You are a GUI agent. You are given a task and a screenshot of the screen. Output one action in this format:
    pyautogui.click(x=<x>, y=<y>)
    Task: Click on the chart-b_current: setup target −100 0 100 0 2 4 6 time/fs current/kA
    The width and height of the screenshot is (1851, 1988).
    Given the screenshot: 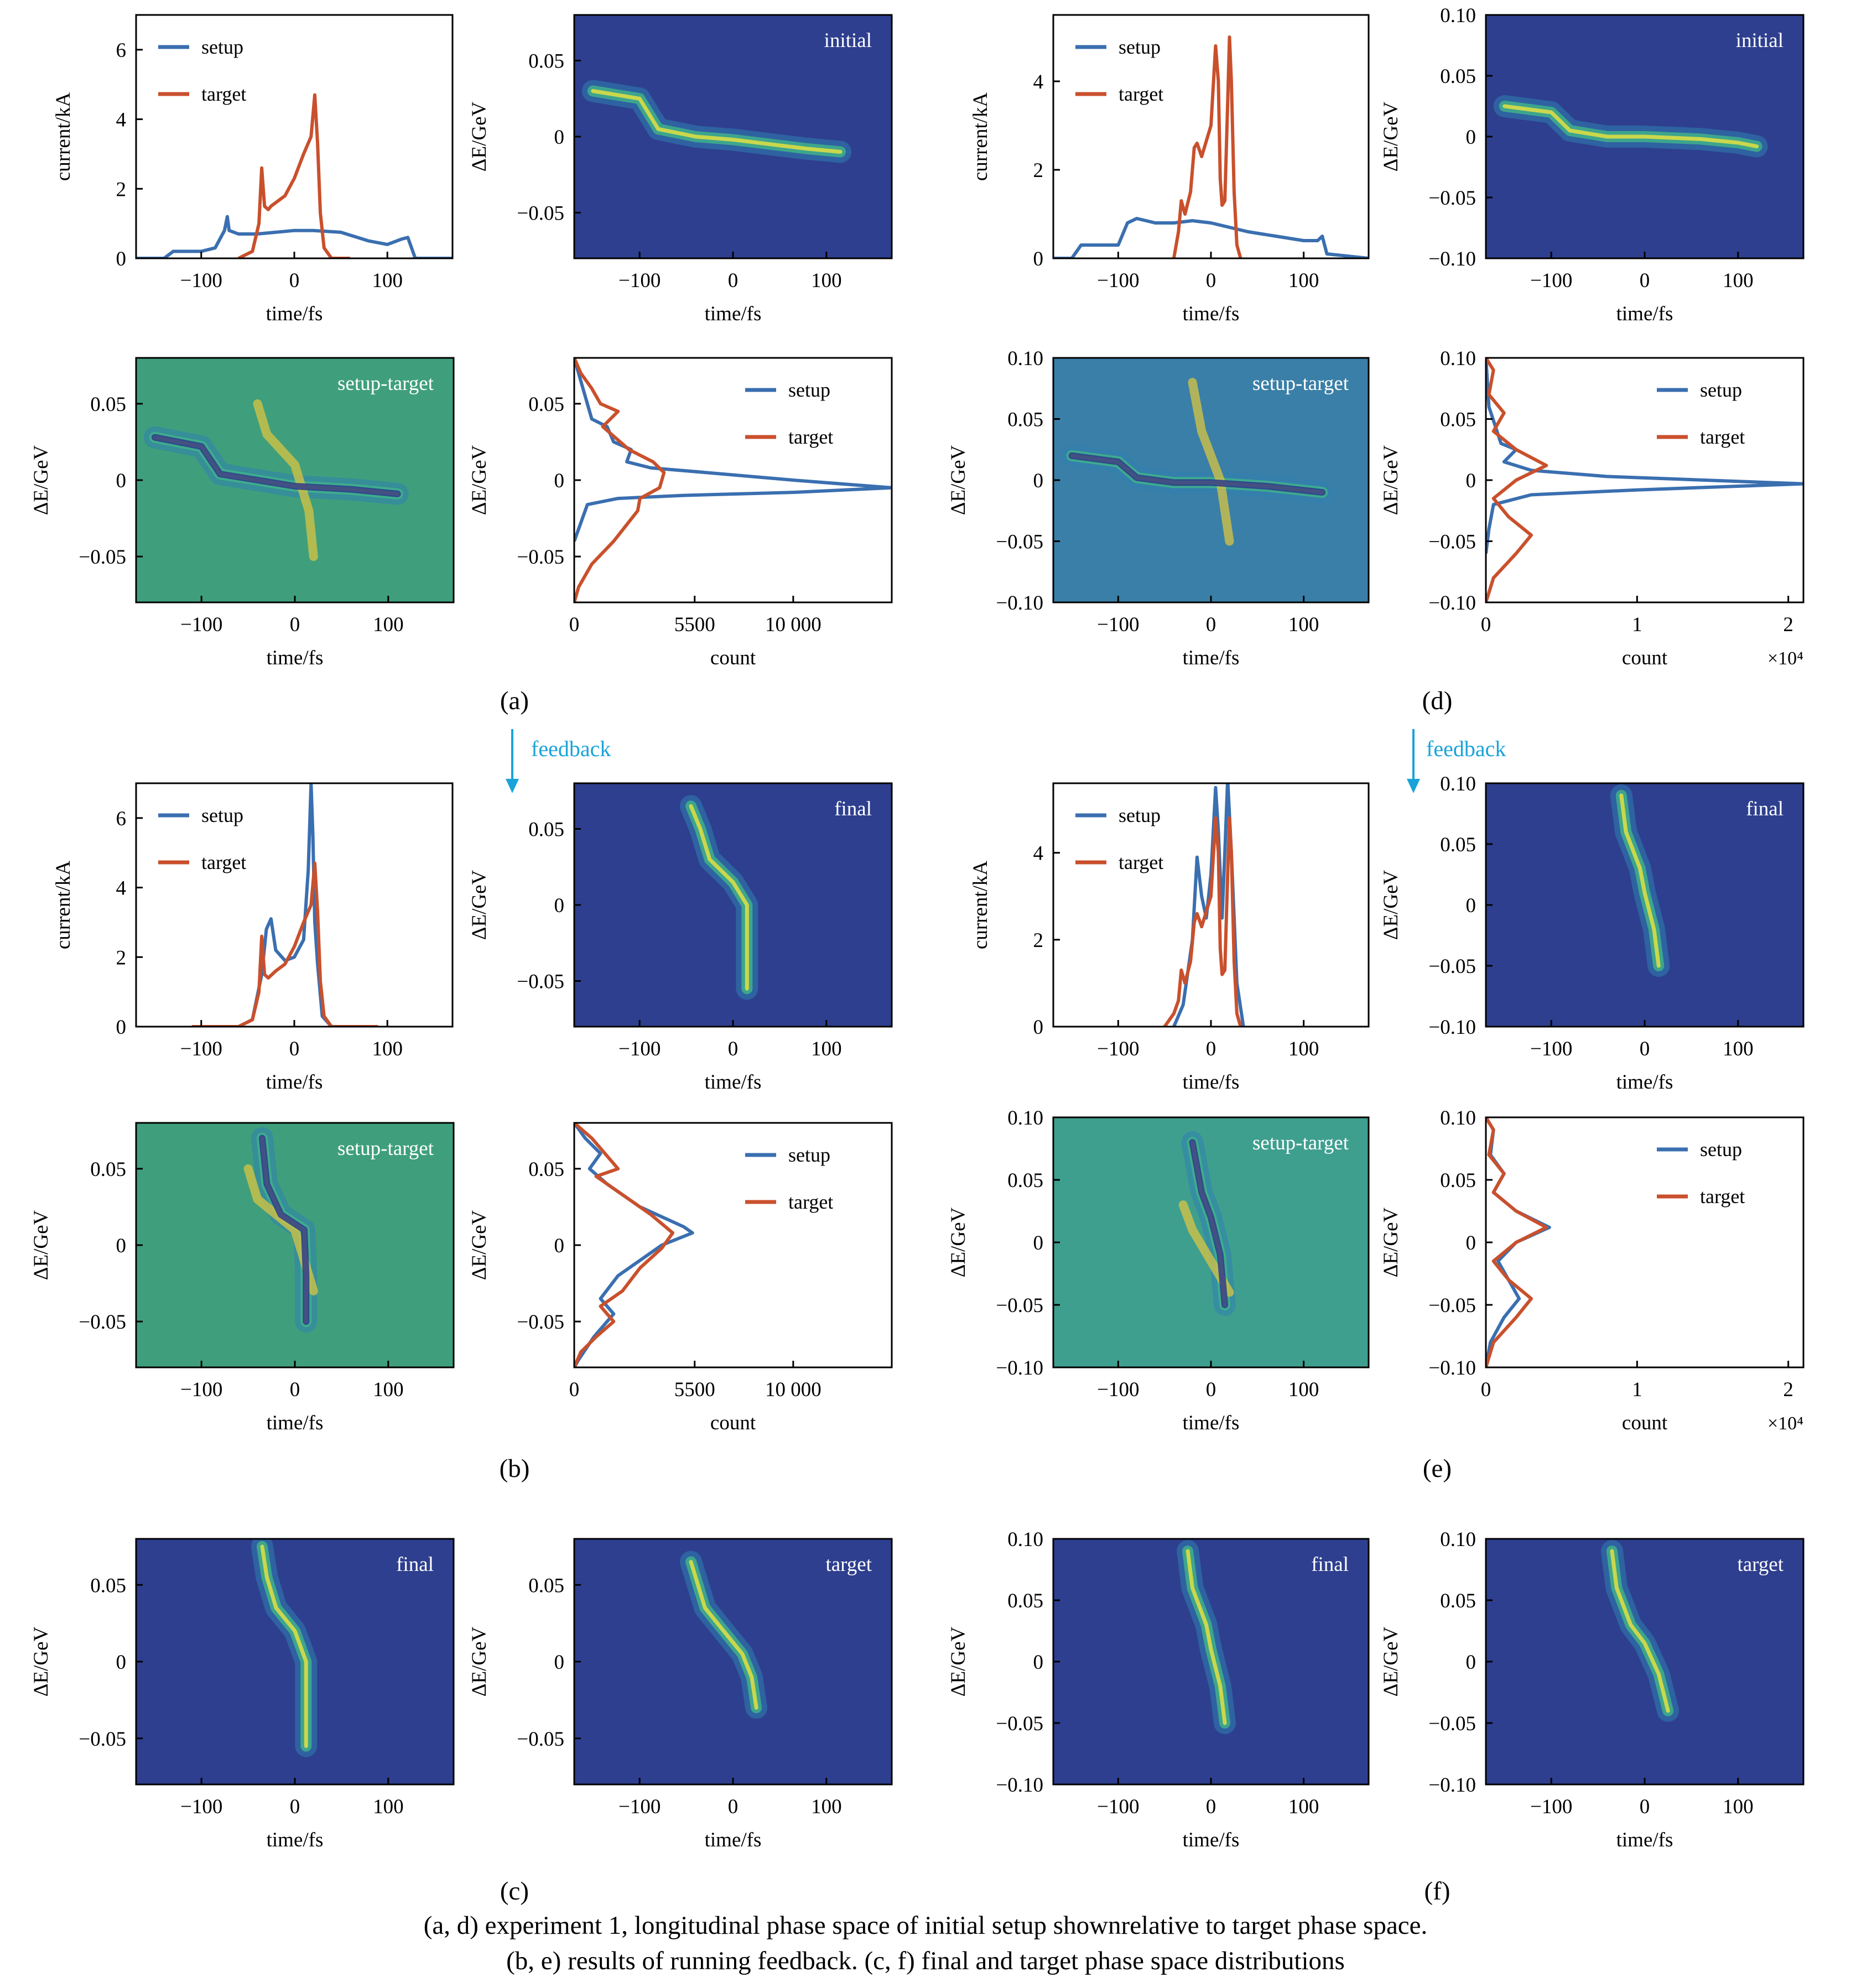 What is the action you would take?
    pyautogui.click(x=253, y=938)
    